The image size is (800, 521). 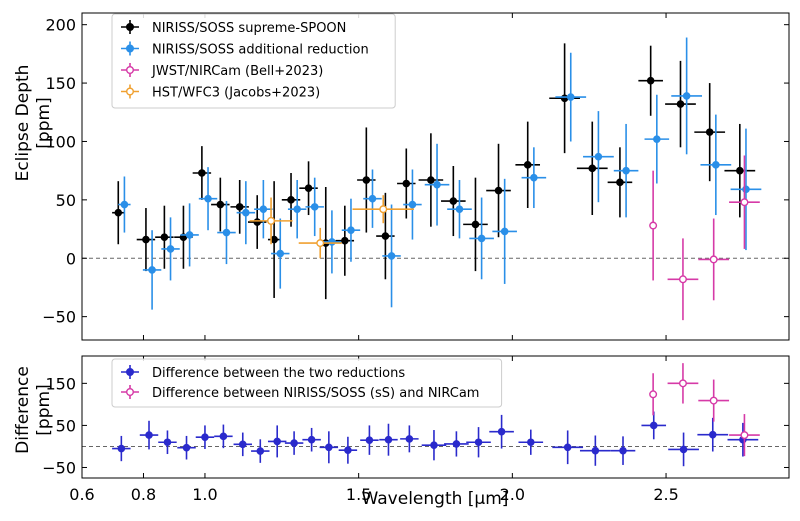 I want to click on y-tick-label: 200, so click(x=60, y=25).